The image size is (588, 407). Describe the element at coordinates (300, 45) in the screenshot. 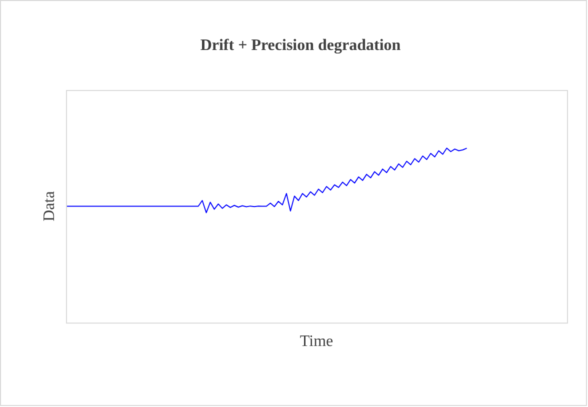

I see `chart-title: Drift + Precision degradation` at that location.